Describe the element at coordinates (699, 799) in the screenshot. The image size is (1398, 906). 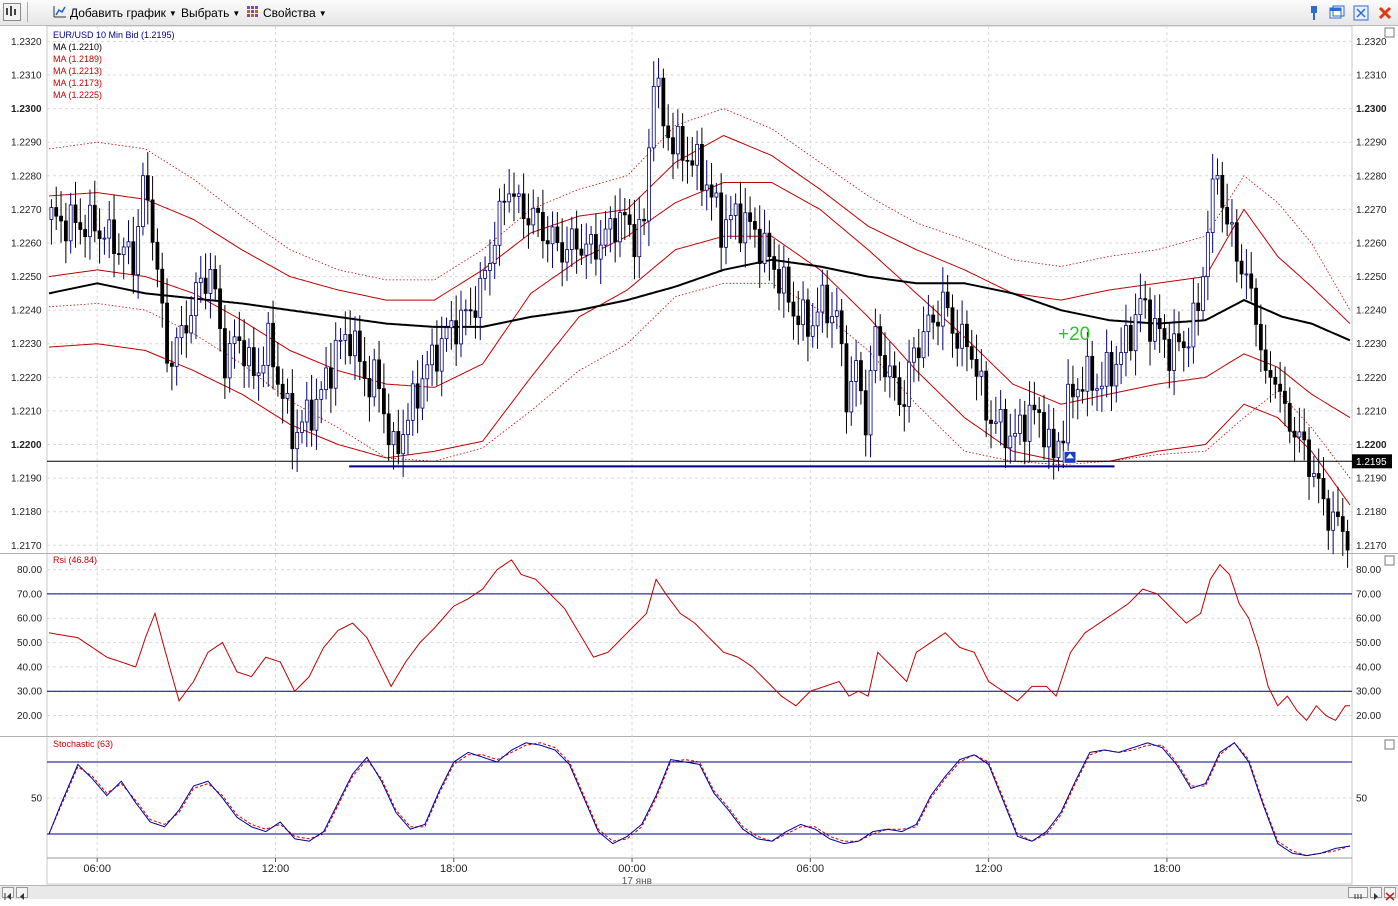
I see `stochastic-signal-line` at that location.